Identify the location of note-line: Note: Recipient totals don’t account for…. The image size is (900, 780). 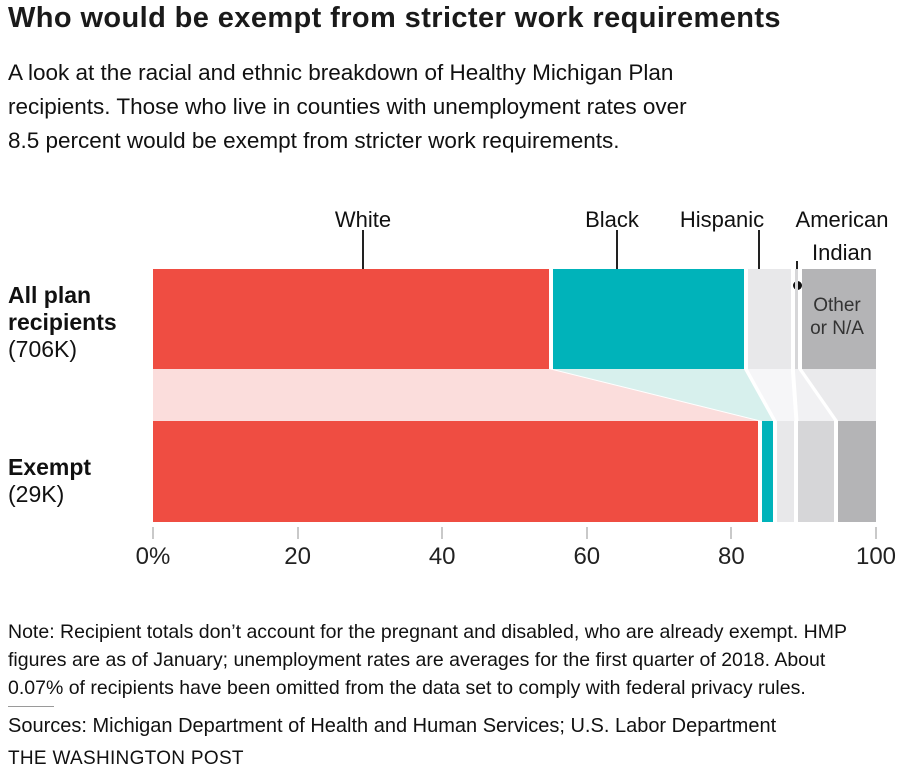
(427, 632).